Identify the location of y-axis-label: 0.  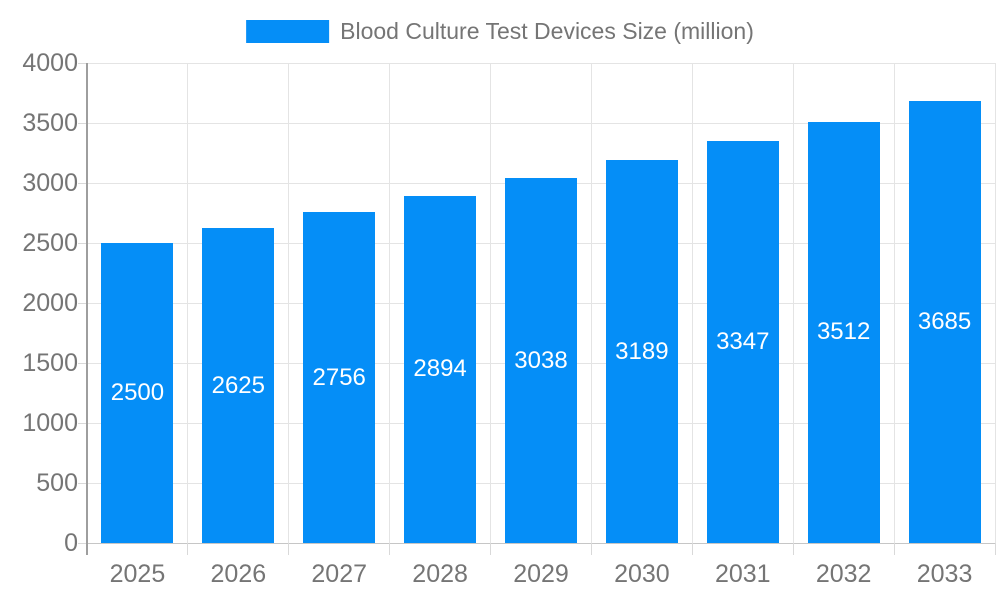
(71, 543).